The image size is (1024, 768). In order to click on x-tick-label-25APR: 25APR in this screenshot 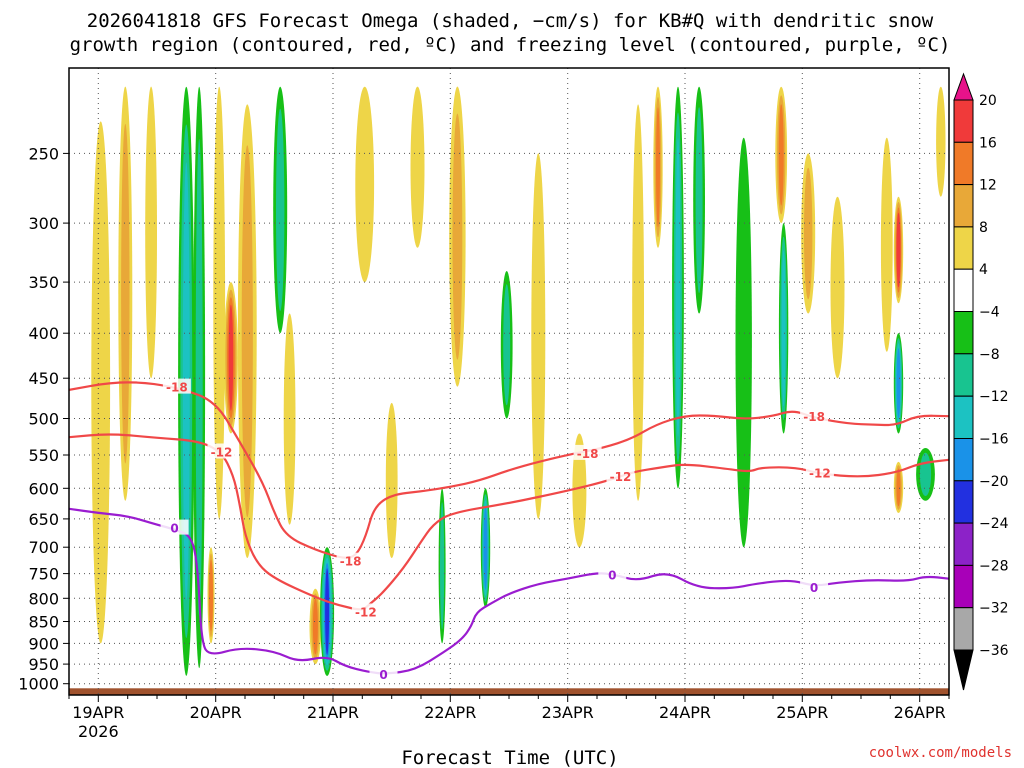, I will do `click(802, 712)`.